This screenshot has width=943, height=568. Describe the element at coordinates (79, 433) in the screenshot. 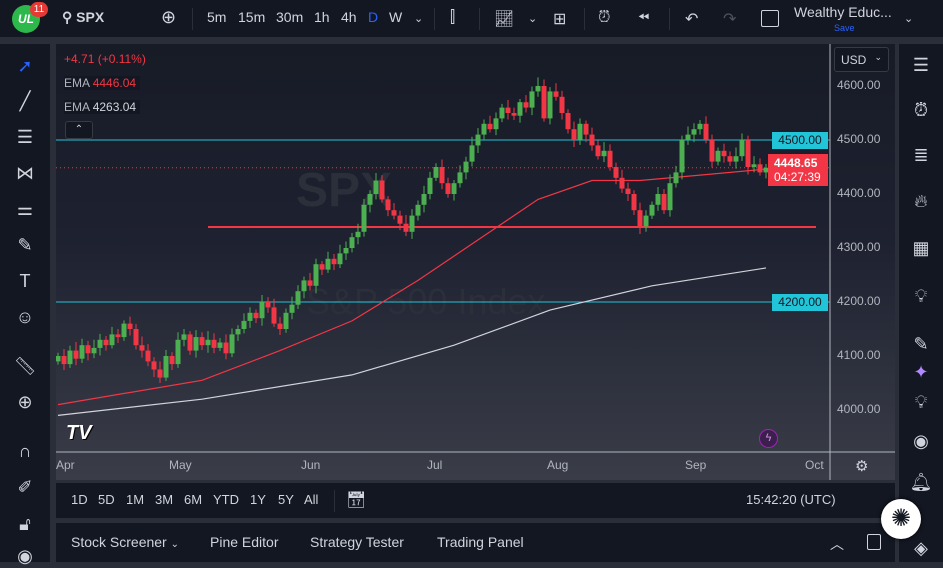

I see `tradingview-logo: TV` at that location.